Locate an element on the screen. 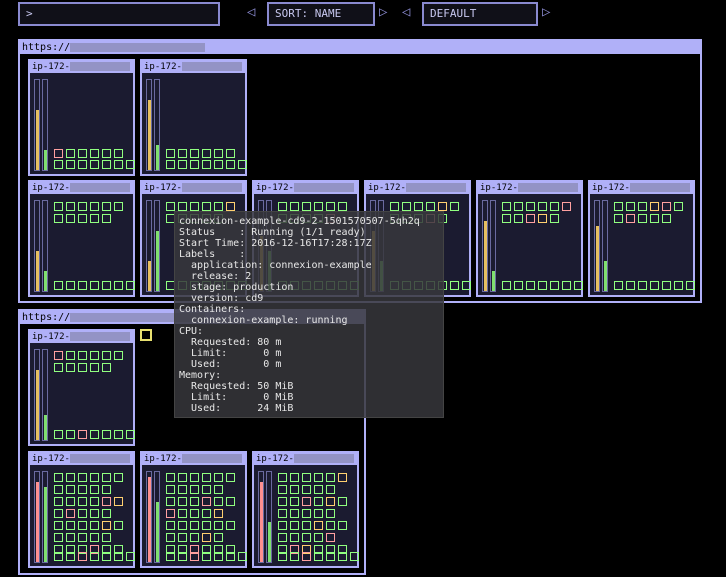  sort-field: SORT: NAME is located at coordinates (321, 14).